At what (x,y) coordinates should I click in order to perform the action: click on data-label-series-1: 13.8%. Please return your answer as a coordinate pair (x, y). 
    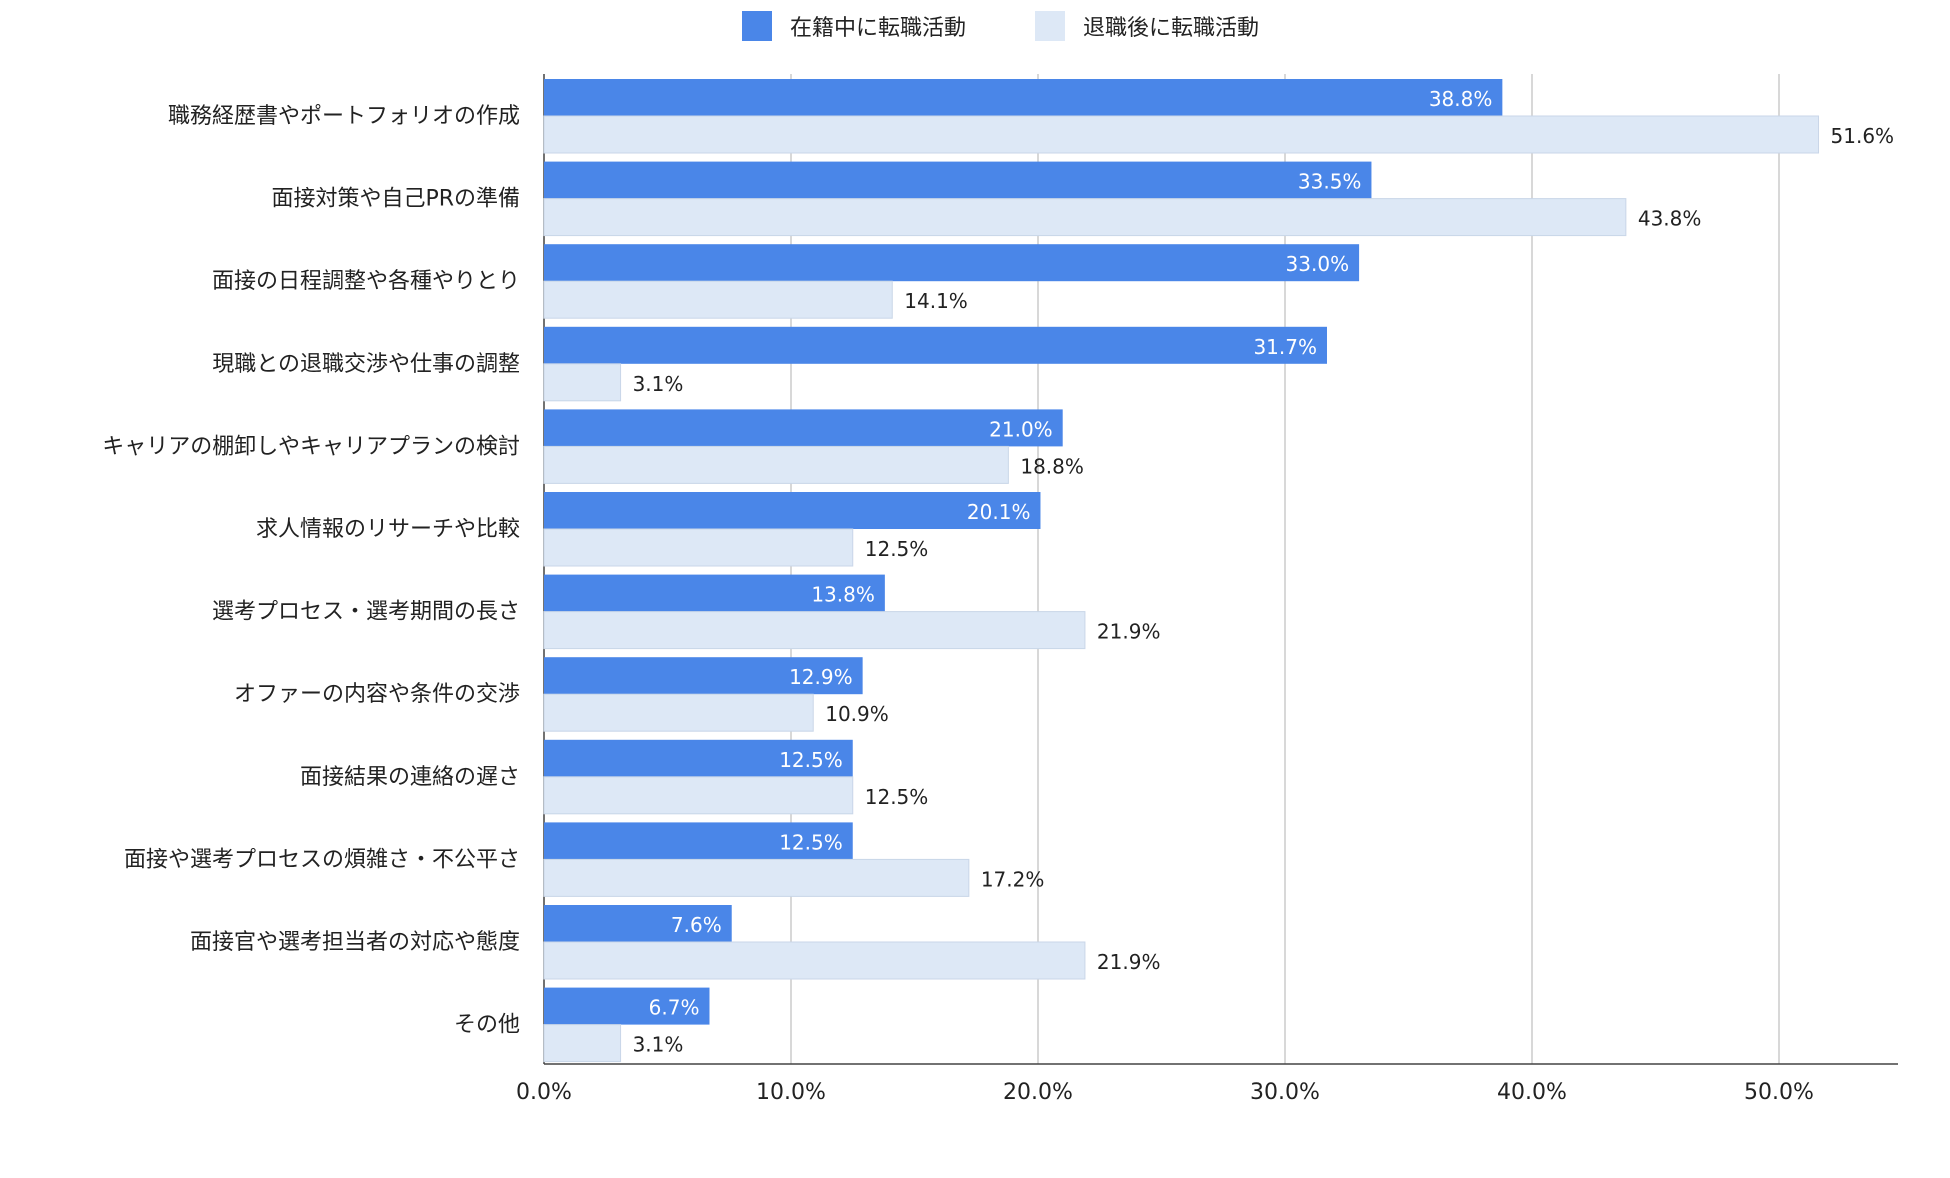
    Looking at the image, I should click on (843, 595).